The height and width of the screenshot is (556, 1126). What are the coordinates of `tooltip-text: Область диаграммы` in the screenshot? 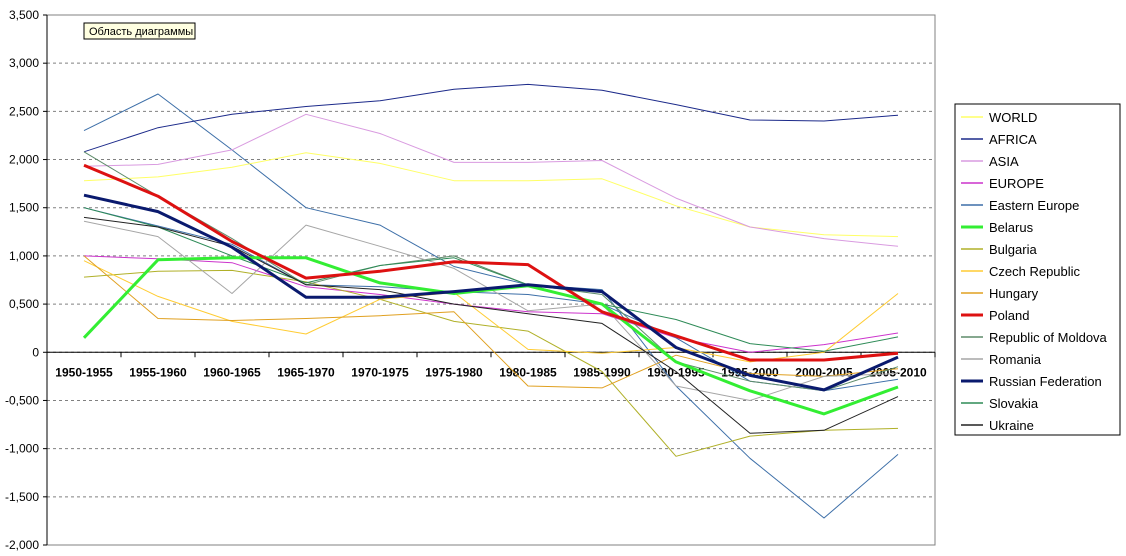 It's located at (141, 32).